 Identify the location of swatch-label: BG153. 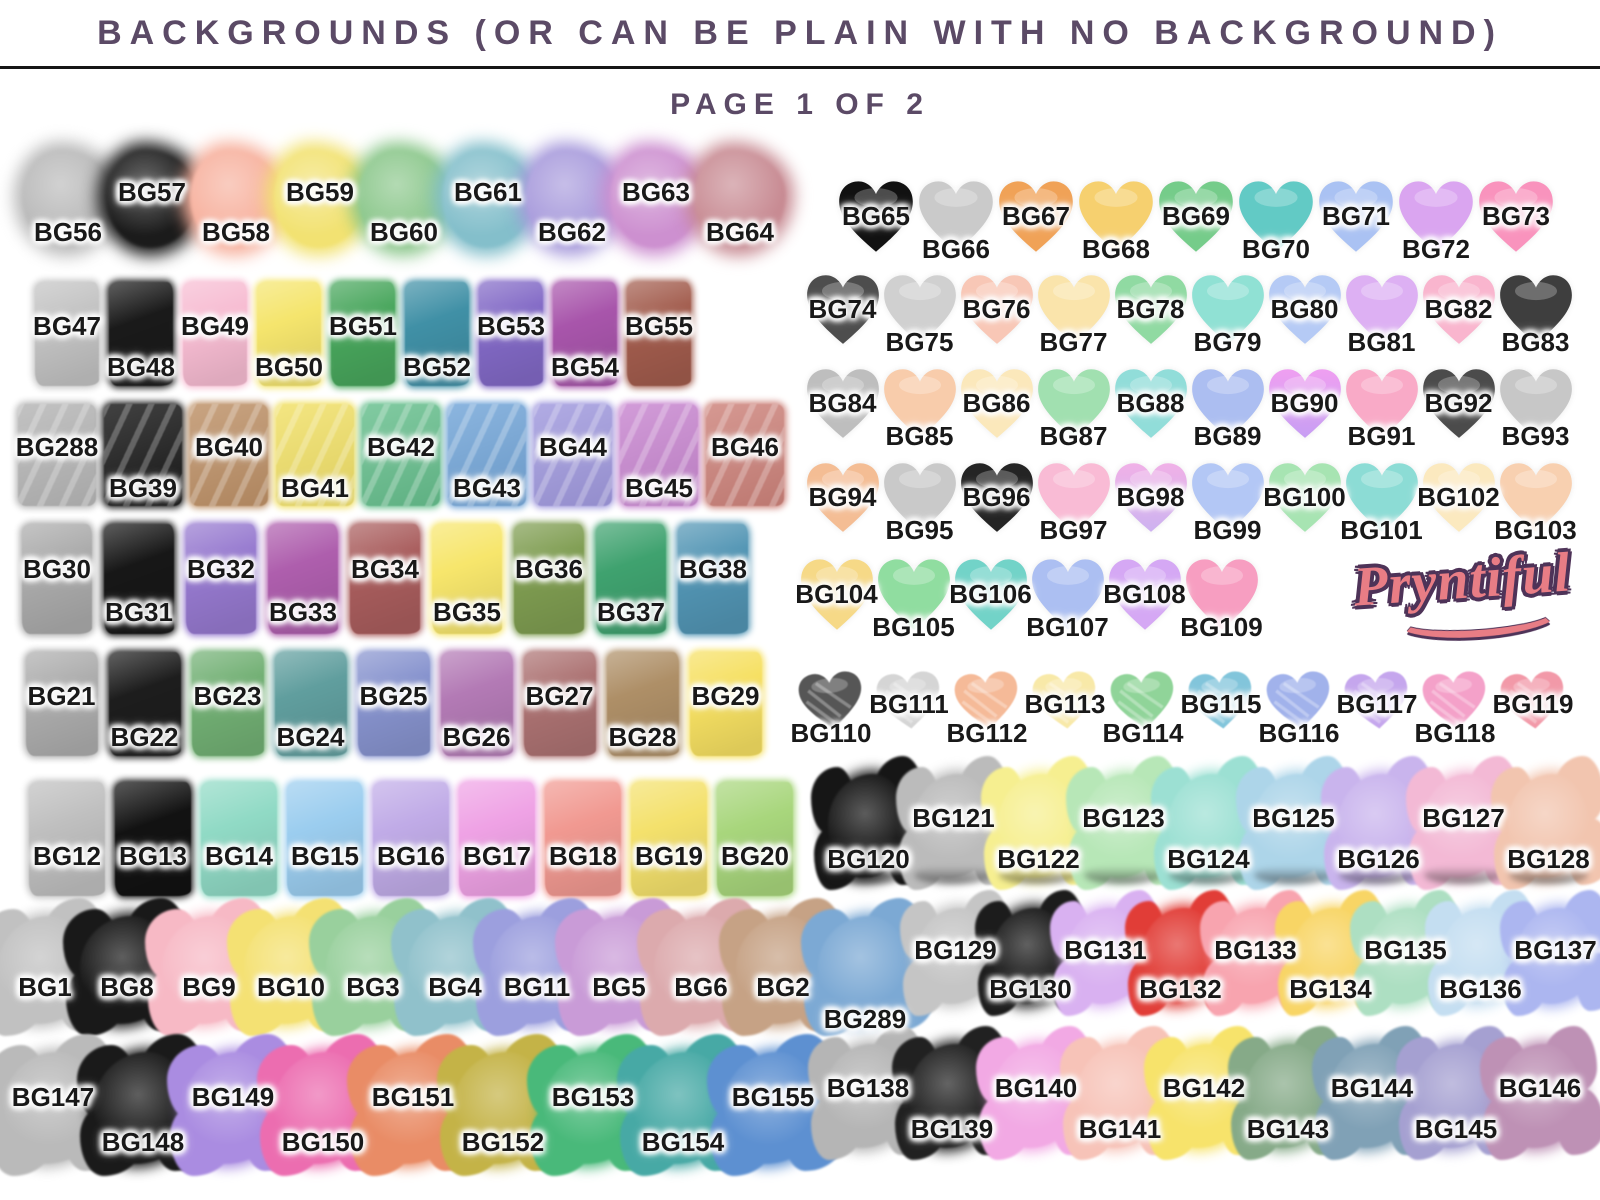
(593, 1097).